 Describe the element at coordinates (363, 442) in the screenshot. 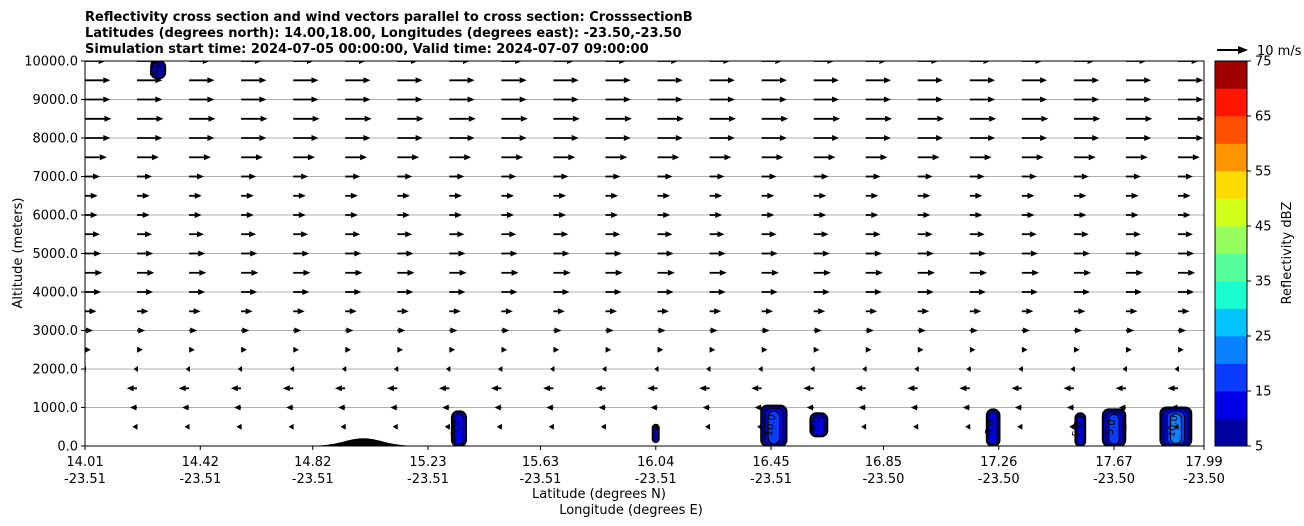

I see `terrain-layer` at that location.